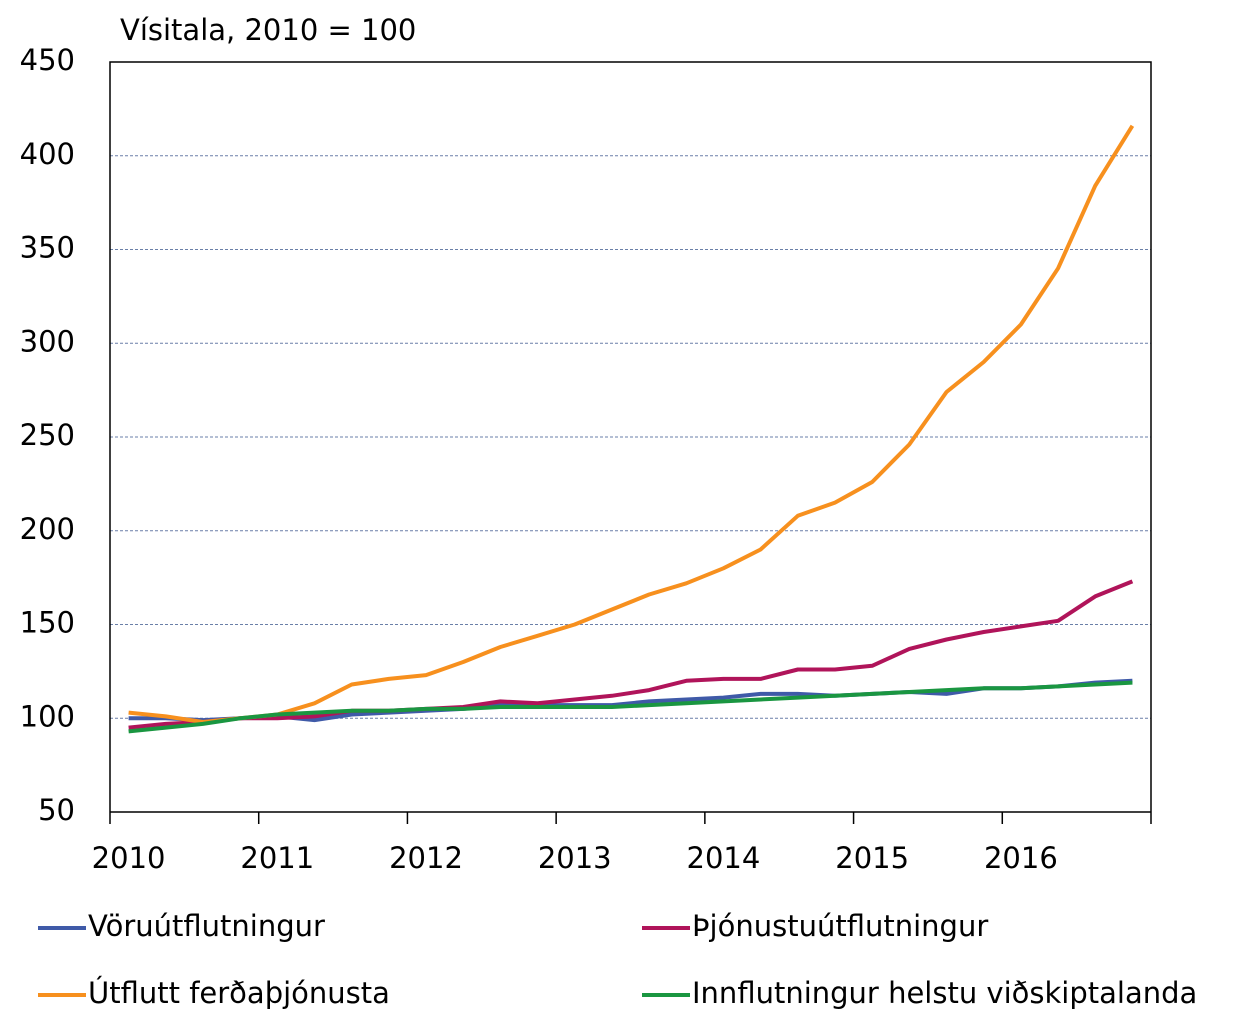 The height and width of the screenshot is (1013, 1241). Describe the element at coordinates (47, 248) in the screenshot. I see `y-tick-label: 350` at that location.